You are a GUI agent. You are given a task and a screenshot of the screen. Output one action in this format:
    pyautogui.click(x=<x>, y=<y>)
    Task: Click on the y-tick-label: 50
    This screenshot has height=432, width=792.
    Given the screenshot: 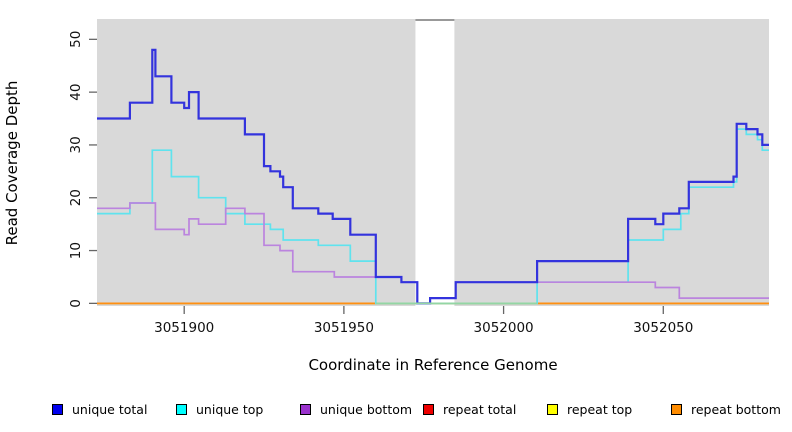 What is the action you would take?
    pyautogui.click(x=76, y=39)
    